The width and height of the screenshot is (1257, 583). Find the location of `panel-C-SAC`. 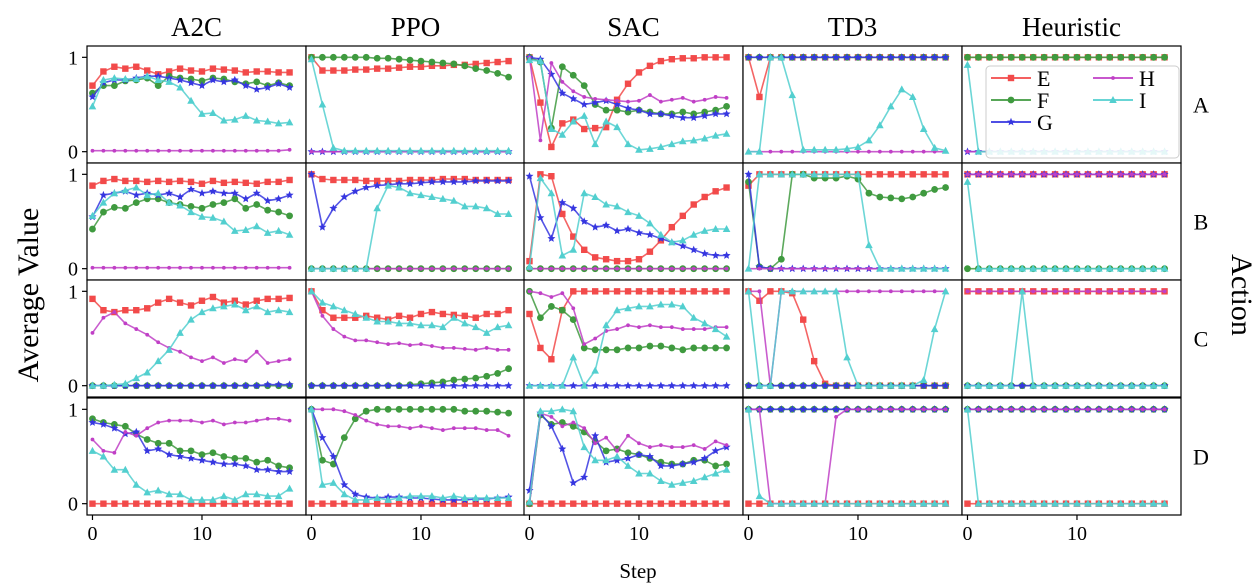

panel-C-SAC is located at coordinates (633, 338).